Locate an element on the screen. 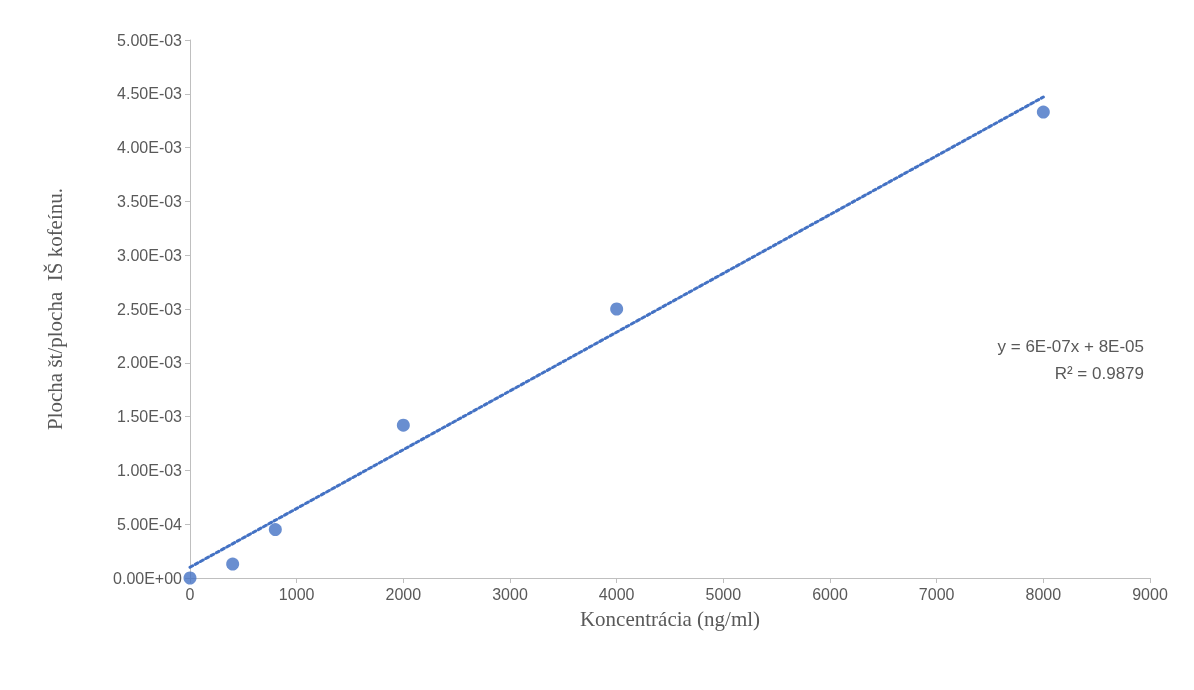 The image size is (1194, 690). y-tick-label: 5.00E-04 is located at coordinates (150, 524).